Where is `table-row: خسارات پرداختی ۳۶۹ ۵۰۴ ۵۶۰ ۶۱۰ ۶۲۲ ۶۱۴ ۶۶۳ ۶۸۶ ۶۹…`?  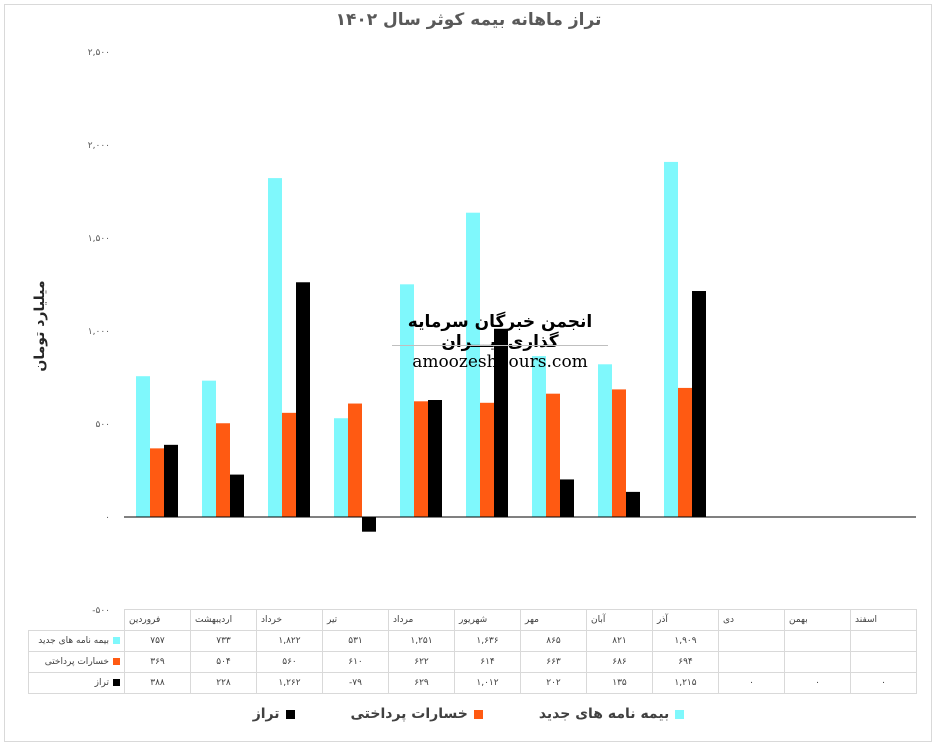 table-row: خسارات پرداختی ۳۶۹ ۵۰۴ ۵۶۰ ۶۱۰ ۶۲۲ ۶۱۴ ۶۶۳ ۶۸۶ ۶۹… is located at coordinates (472, 662).